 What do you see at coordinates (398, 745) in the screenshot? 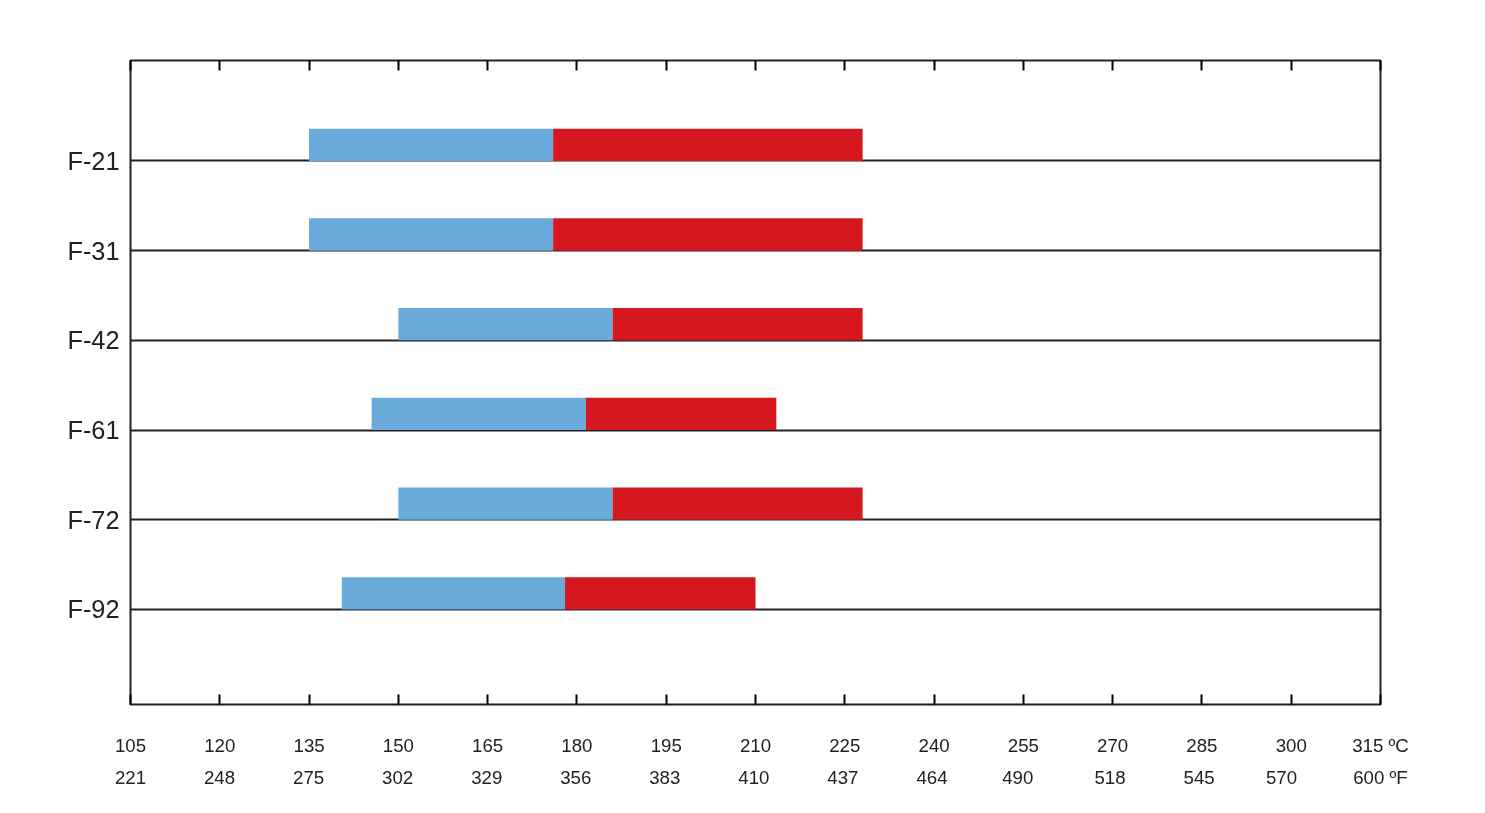
I see `x-tick-label: 150` at bounding box center [398, 745].